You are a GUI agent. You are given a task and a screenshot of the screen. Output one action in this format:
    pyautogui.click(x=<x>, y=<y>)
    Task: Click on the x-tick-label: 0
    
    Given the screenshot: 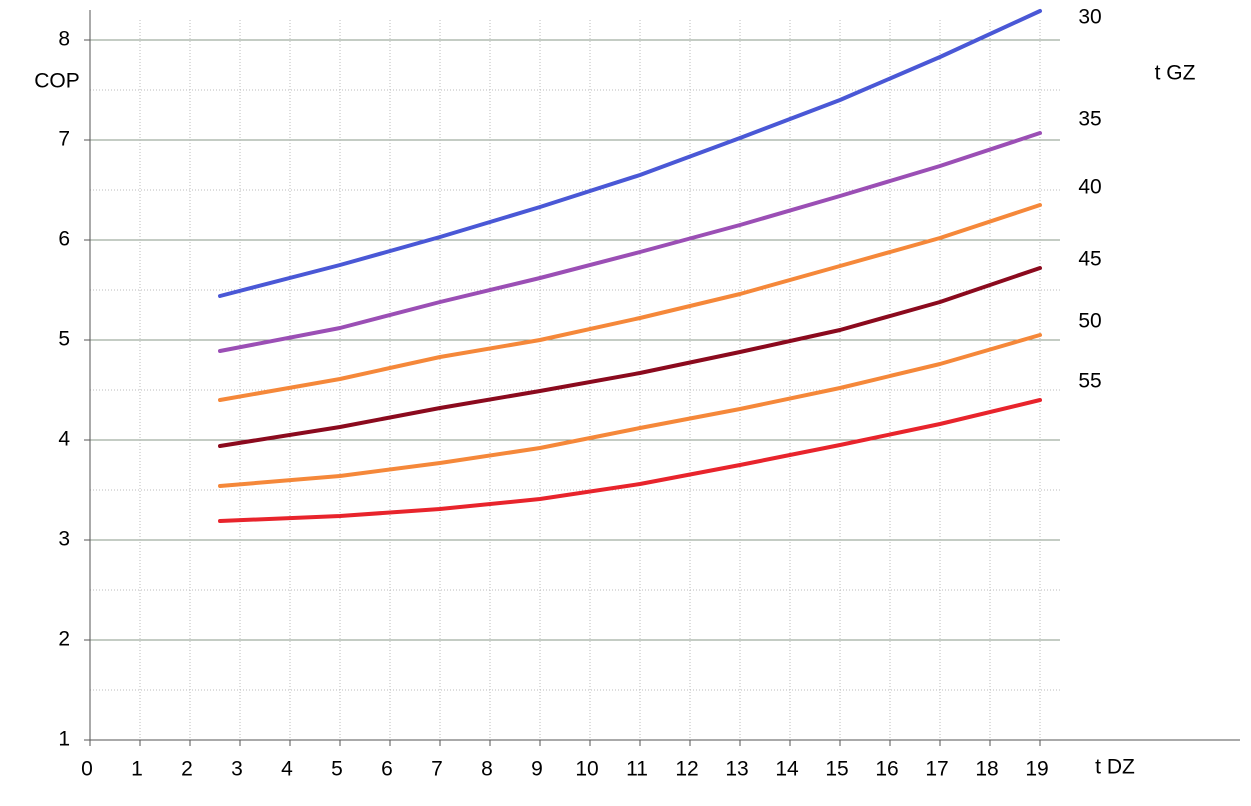 What is the action you would take?
    pyautogui.click(x=87, y=769)
    